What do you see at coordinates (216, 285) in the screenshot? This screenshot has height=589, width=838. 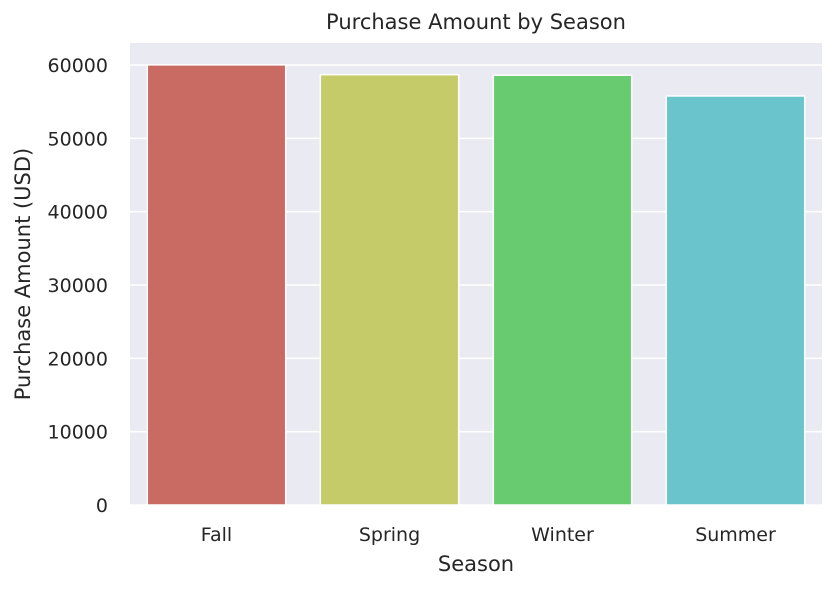 I see `bar-fall` at bounding box center [216, 285].